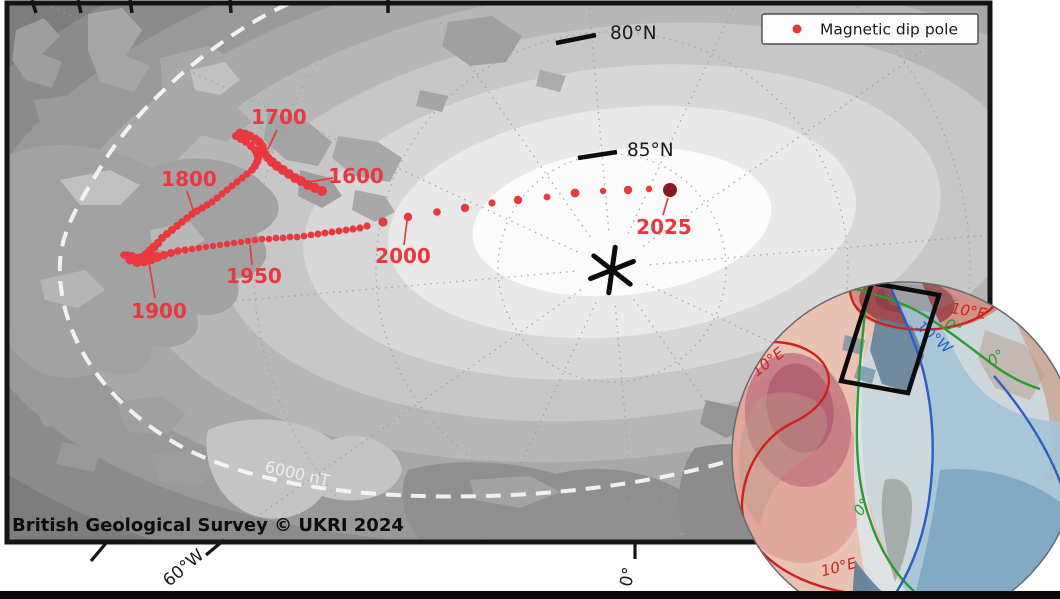 This screenshot has width=1060, height=599. What do you see at coordinates (254, 276) in the screenshot?
I see `year-label: 1950` at bounding box center [254, 276].